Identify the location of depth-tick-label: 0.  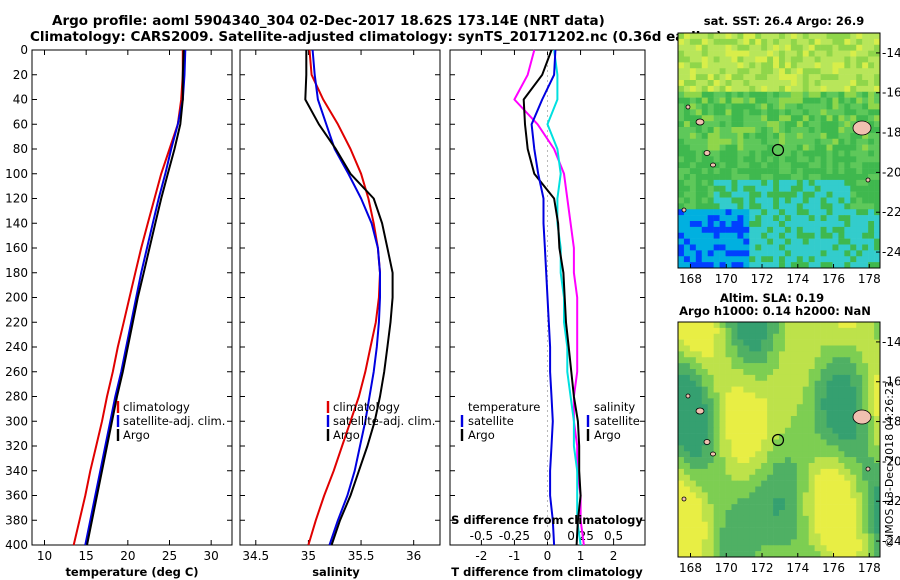
(24, 50).